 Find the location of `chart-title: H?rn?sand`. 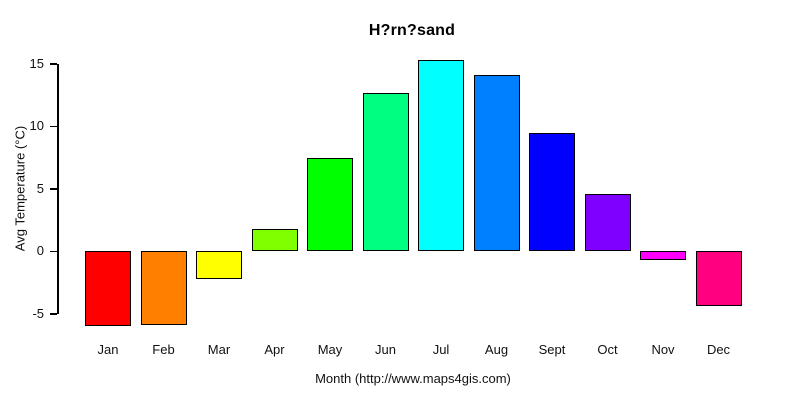

chart-title: H?rn?sand is located at coordinates (412, 30).